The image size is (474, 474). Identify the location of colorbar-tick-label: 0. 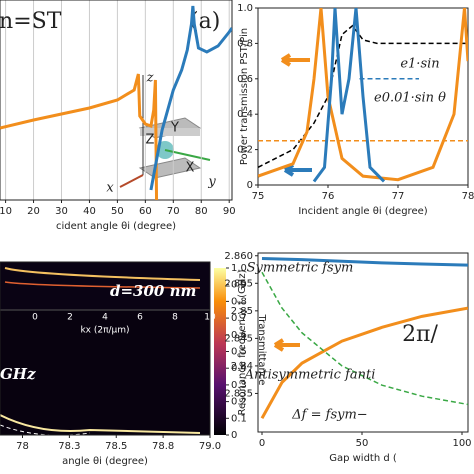
(234, 435).